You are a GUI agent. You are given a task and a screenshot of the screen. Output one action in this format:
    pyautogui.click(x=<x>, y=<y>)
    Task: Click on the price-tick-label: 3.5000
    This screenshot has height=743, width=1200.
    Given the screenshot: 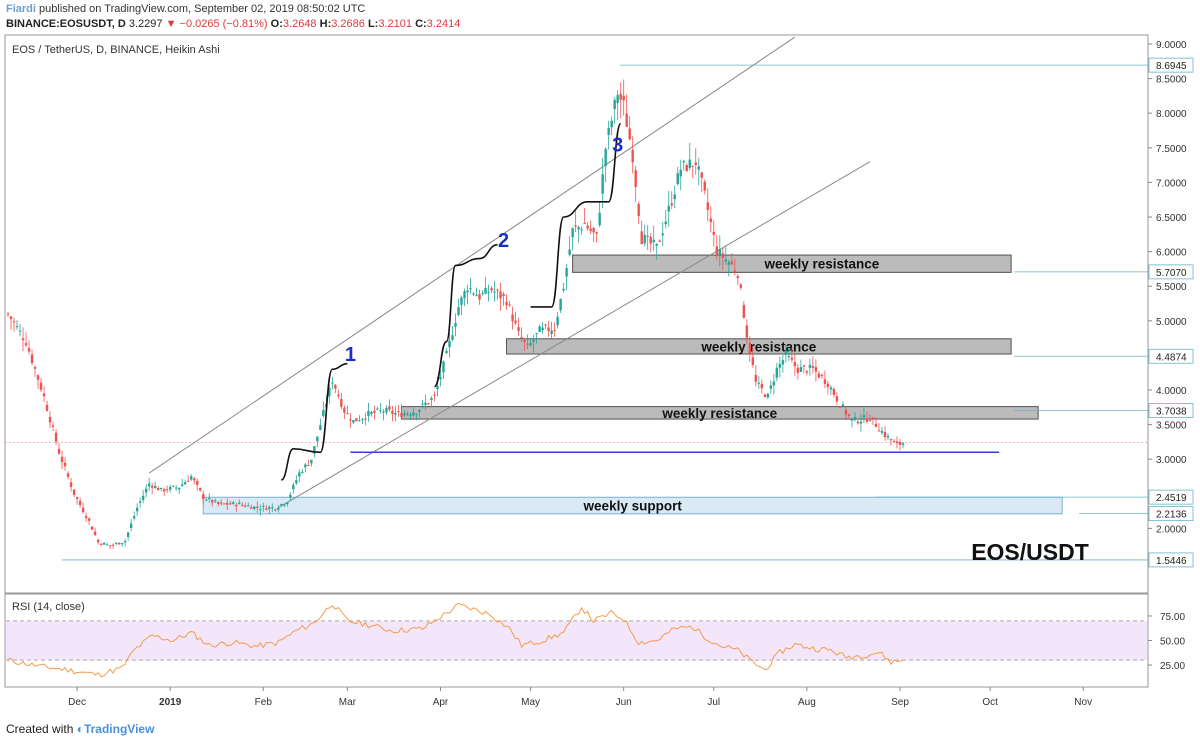 What is the action you would take?
    pyautogui.click(x=1171, y=426)
    